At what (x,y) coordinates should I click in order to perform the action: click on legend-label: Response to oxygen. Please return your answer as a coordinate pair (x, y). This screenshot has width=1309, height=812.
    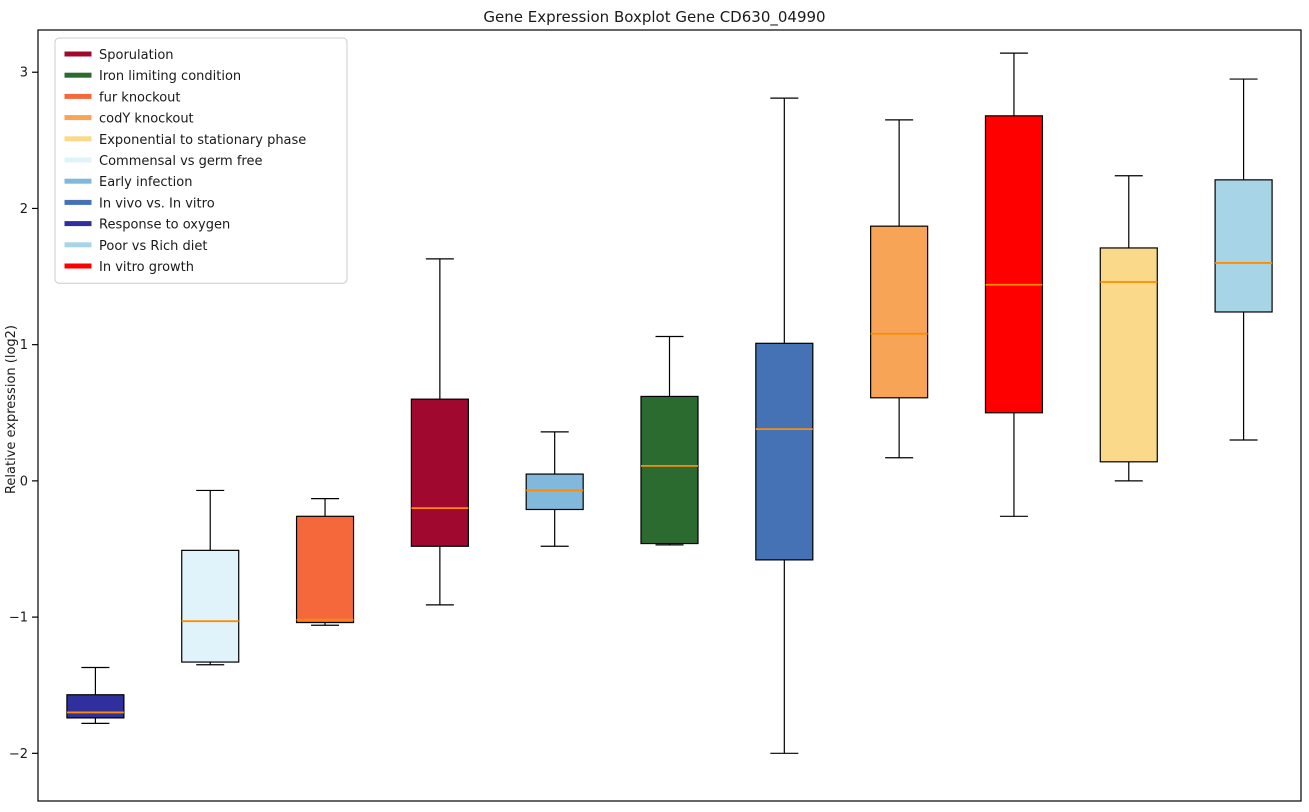
    Looking at the image, I should click on (164, 225).